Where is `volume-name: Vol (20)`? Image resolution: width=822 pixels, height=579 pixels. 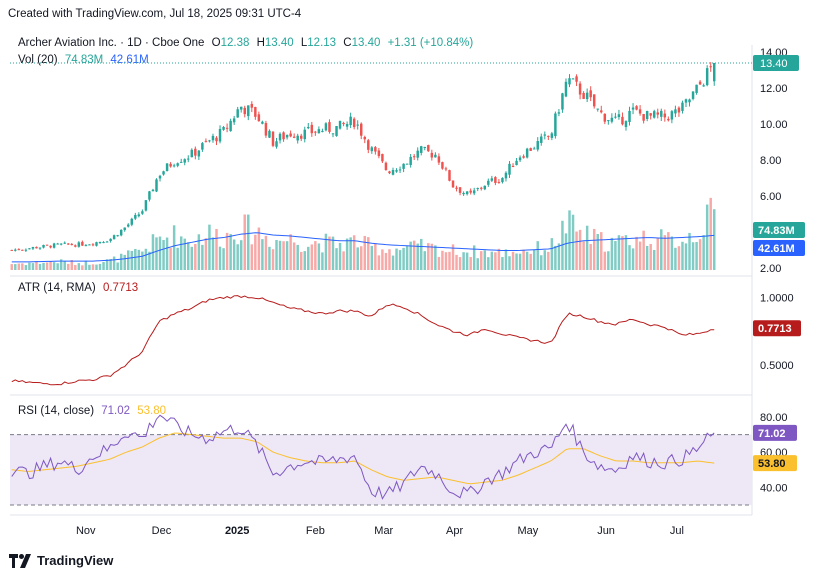 volume-name: Vol (20) is located at coordinates (38, 60).